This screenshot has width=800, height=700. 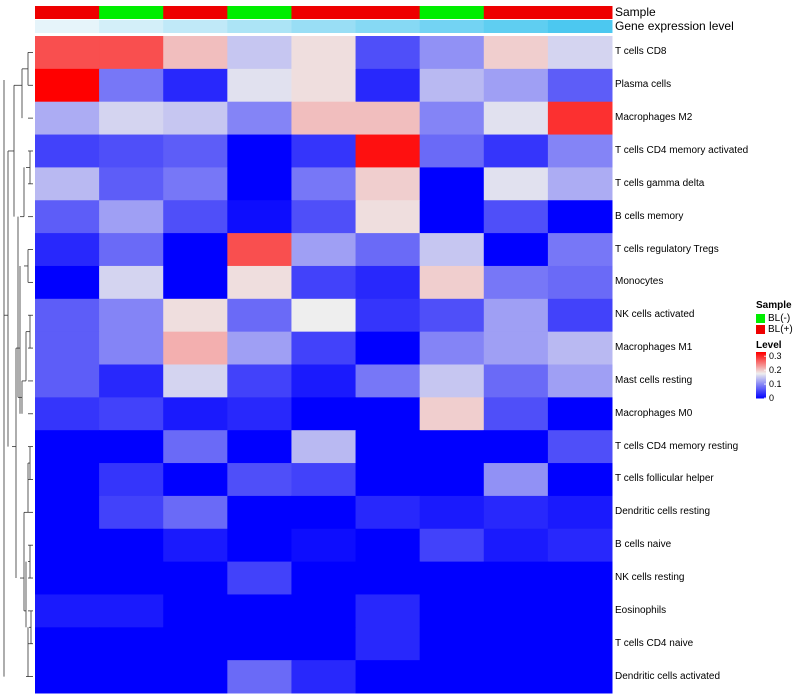 I want to click on sample-annotation-bar, so click(x=324, y=13).